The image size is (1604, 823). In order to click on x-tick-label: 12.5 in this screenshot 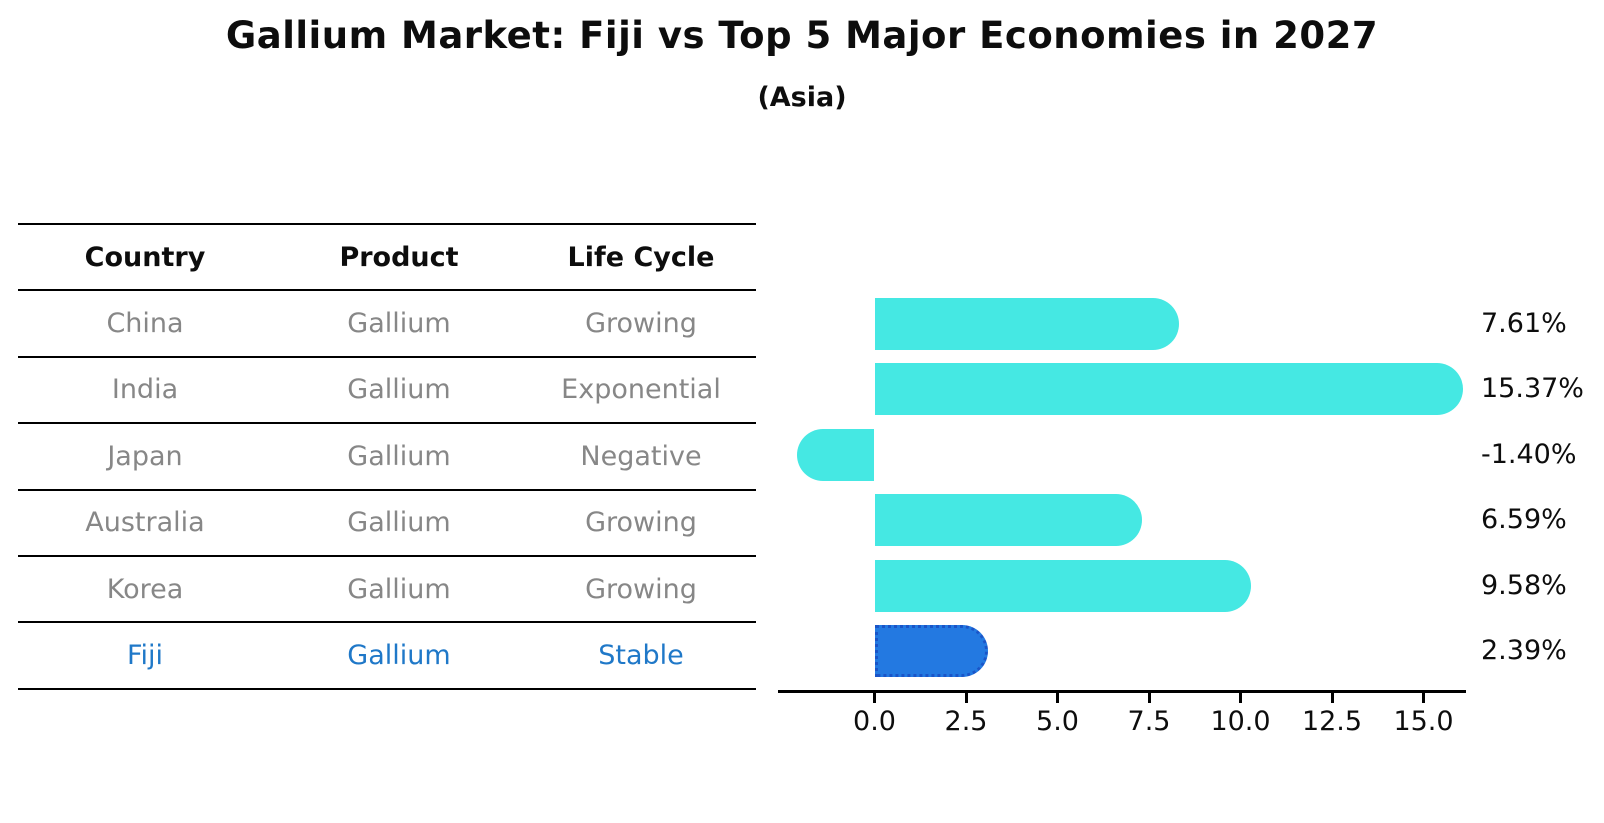, I will do `click(1332, 721)`.